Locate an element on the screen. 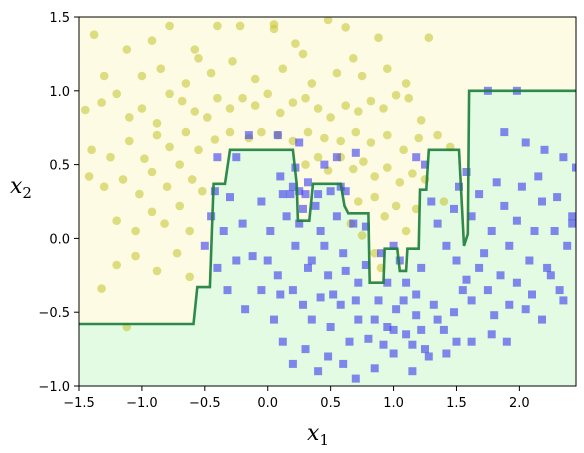 This screenshot has width=584, height=453. y-tick-label: 1.5 is located at coordinates (59, 18).